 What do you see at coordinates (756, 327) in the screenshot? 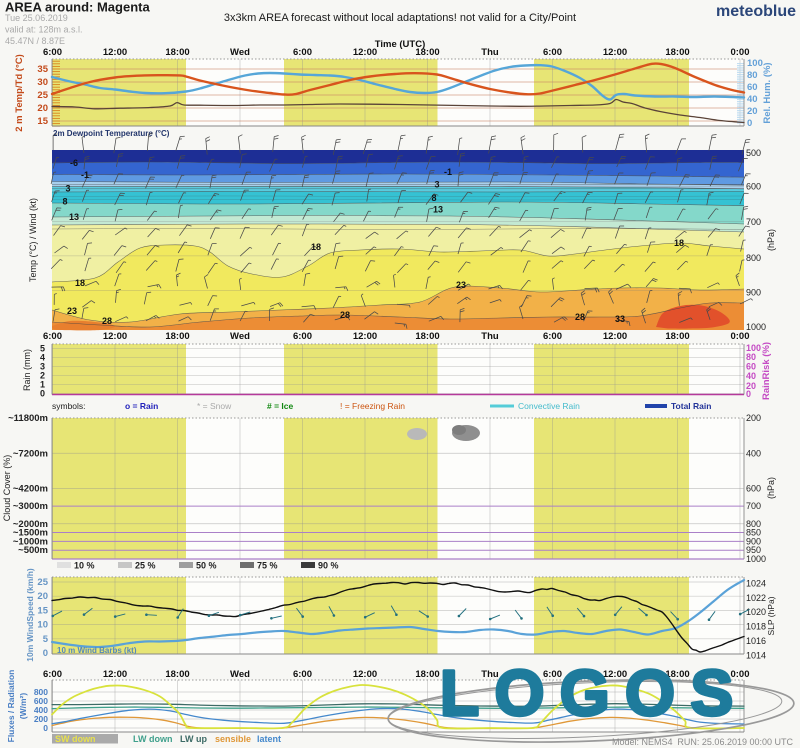
I see `svg-text: 1000` at bounding box center [756, 327].